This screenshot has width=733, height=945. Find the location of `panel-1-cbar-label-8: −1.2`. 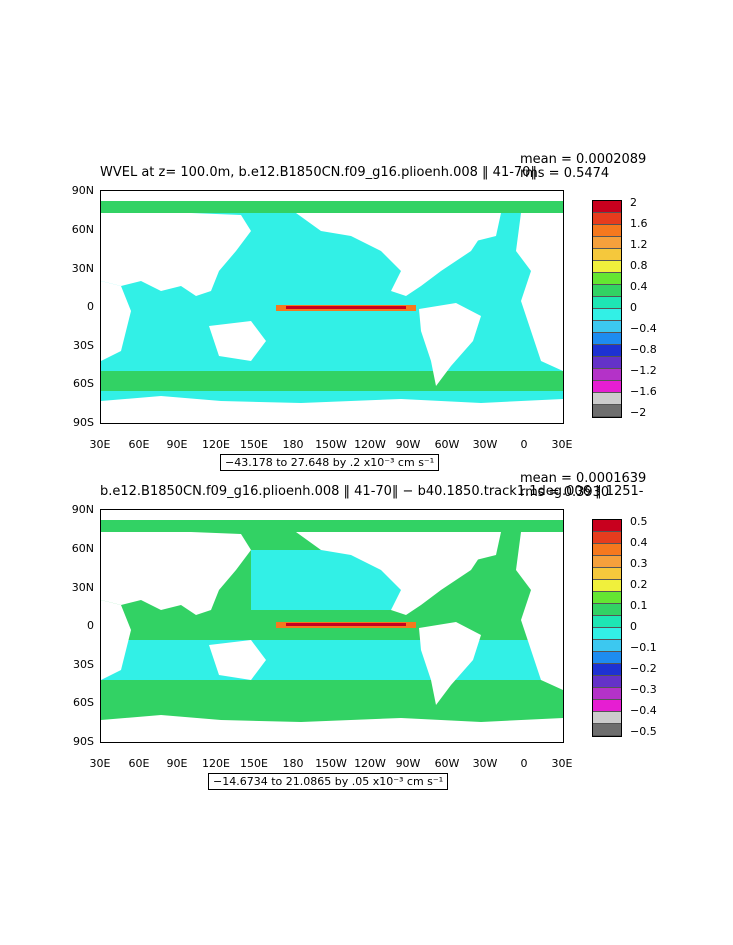

panel-1-cbar-label-8: −1.2 is located at coordinates (643, 370).